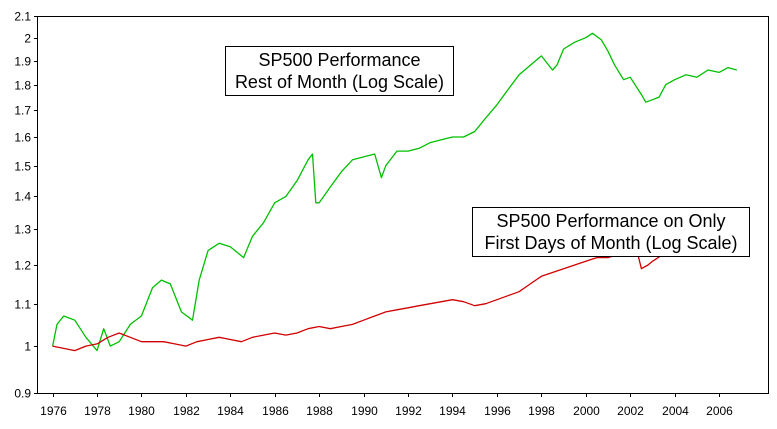 The image size is (777, 429). What do you see at coordinates (230, 411) in the screenshot?
I see `x-tick-label: 1984` at bounding box center [230, 411].